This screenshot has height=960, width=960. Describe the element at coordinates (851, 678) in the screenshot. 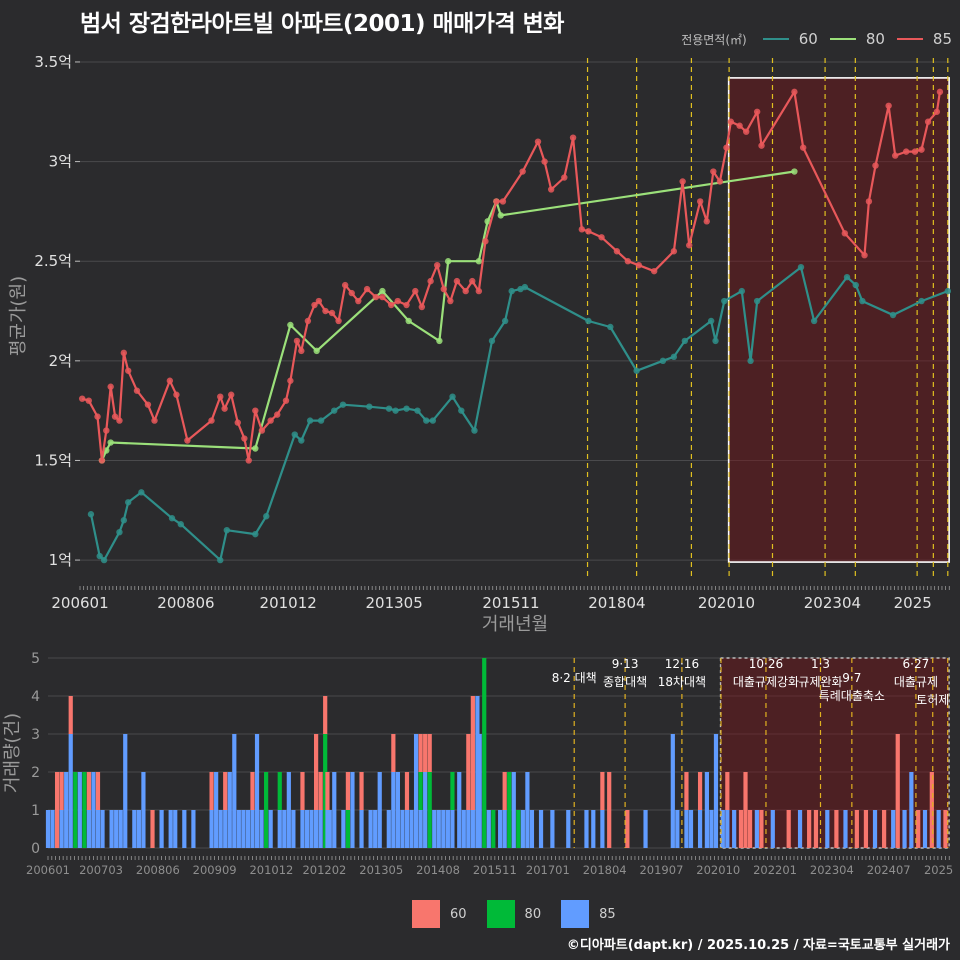

I see `policy-annotation: 9·7` at that location.